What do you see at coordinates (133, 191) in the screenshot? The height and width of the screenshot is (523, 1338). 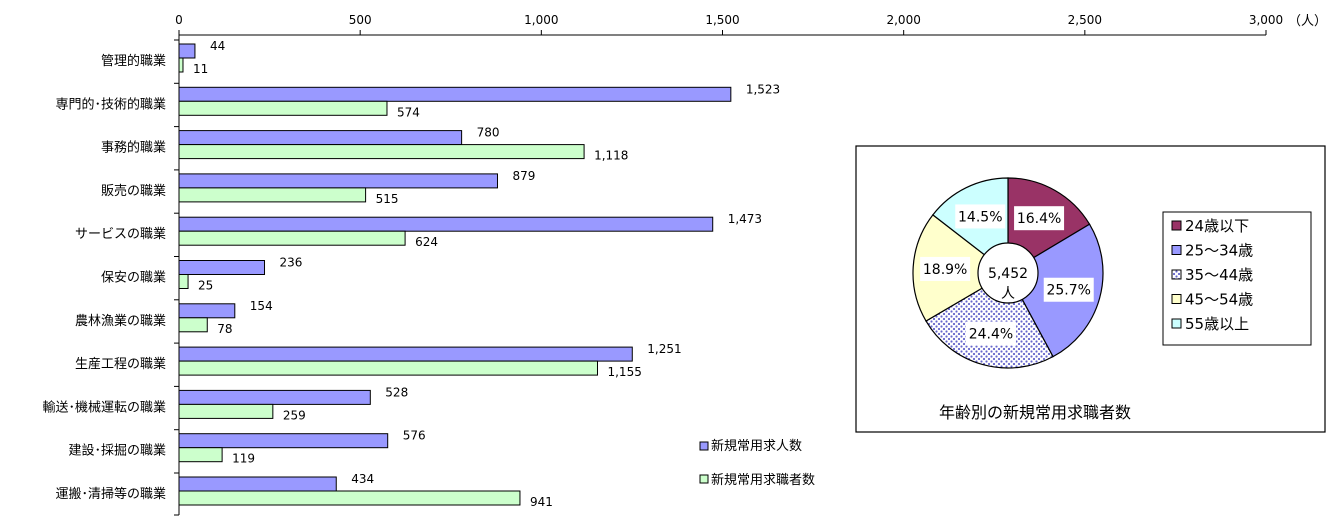 I see `category-label: 販売の職業` at bounding box center [133, 191].